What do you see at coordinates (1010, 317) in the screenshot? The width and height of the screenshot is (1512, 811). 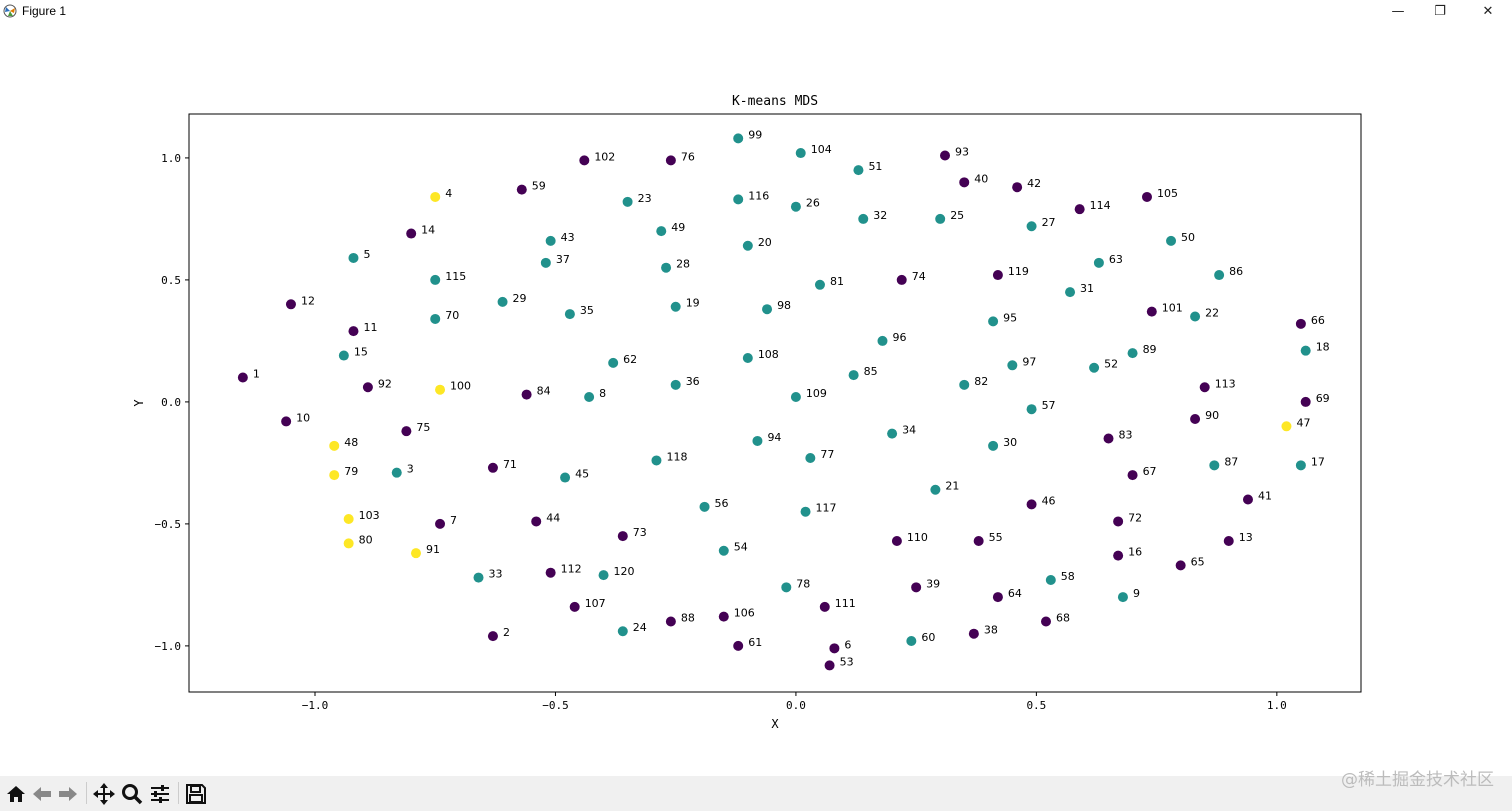 I see `point-label: 95` at bounding box center [1010, 317].